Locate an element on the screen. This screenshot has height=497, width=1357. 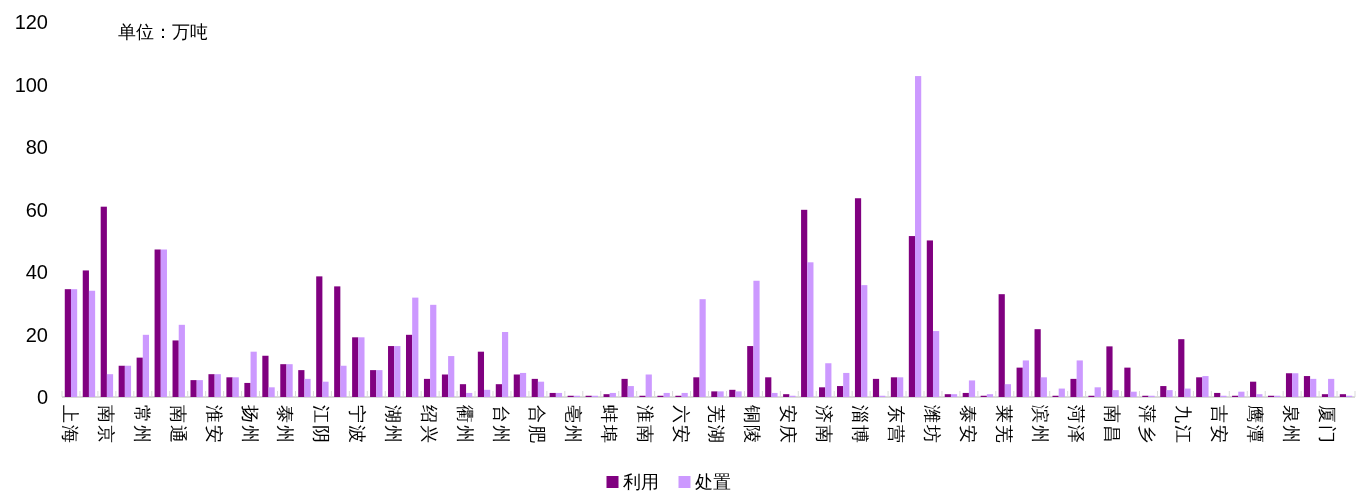
x-tick-label: 东营 is located at coordinates (896, 425).